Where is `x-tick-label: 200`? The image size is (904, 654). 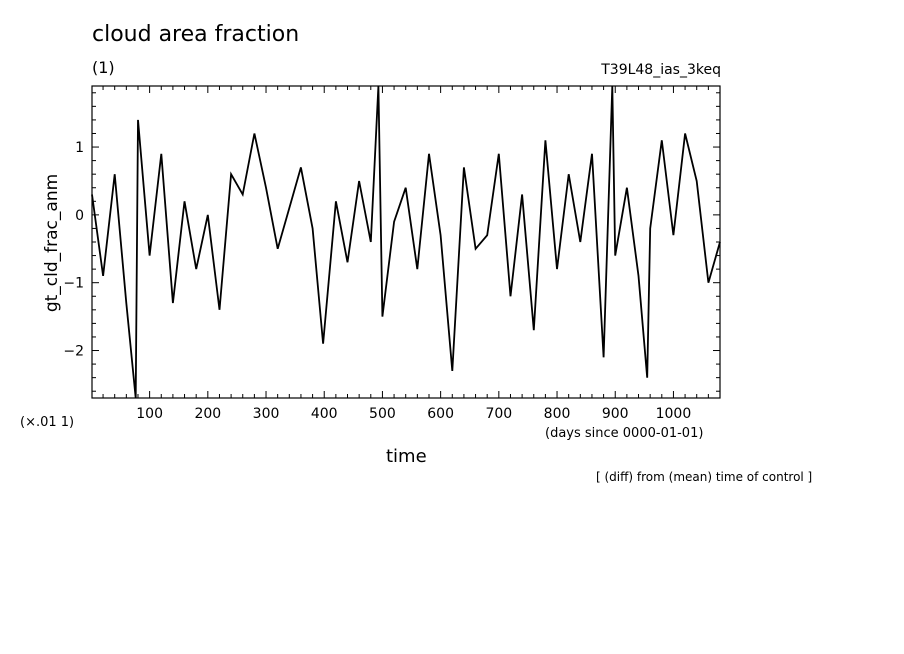 x-tick-label: 200 is located at coordinates (207, 414).